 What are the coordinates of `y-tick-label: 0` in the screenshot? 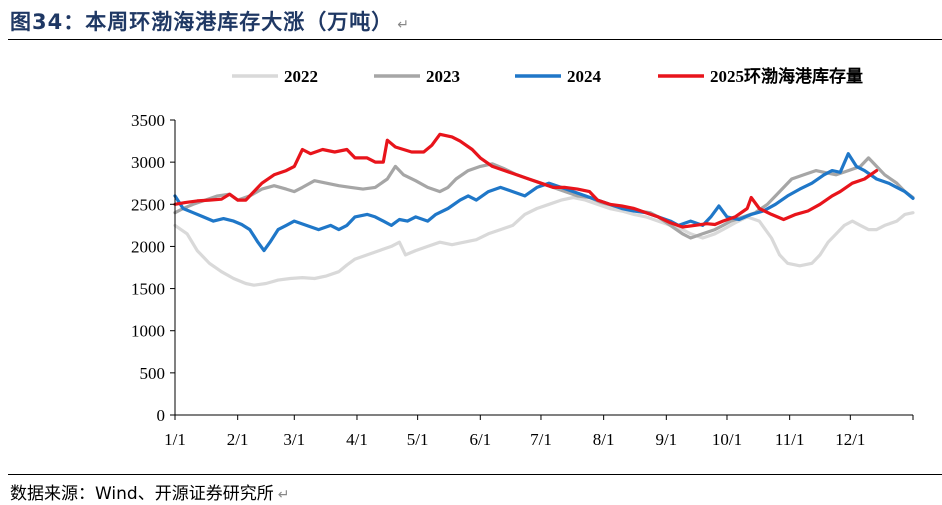 It's located at (161, 415).